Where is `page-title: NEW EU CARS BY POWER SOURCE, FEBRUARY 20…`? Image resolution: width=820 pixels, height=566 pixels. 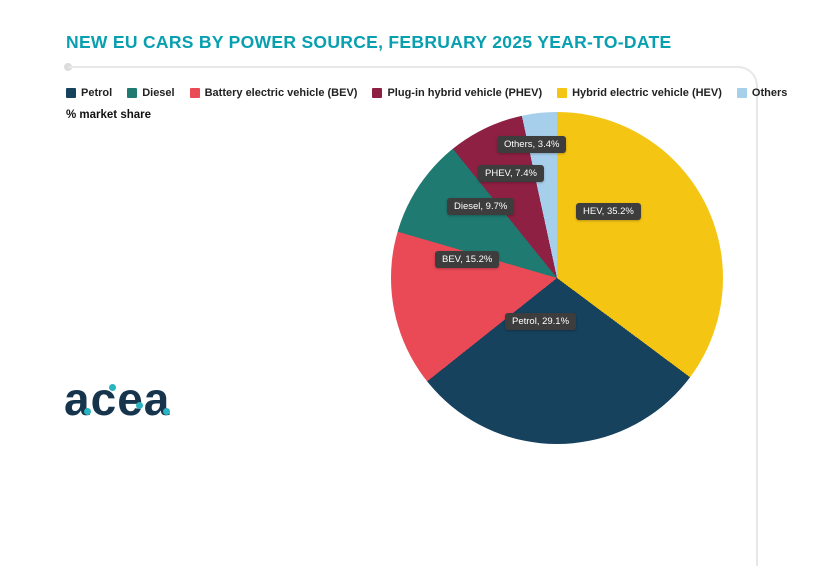
page-title: NEW EU CARS BY POWER SOURCE, FEBRUARY 20… is located at coordinates (369, 42).